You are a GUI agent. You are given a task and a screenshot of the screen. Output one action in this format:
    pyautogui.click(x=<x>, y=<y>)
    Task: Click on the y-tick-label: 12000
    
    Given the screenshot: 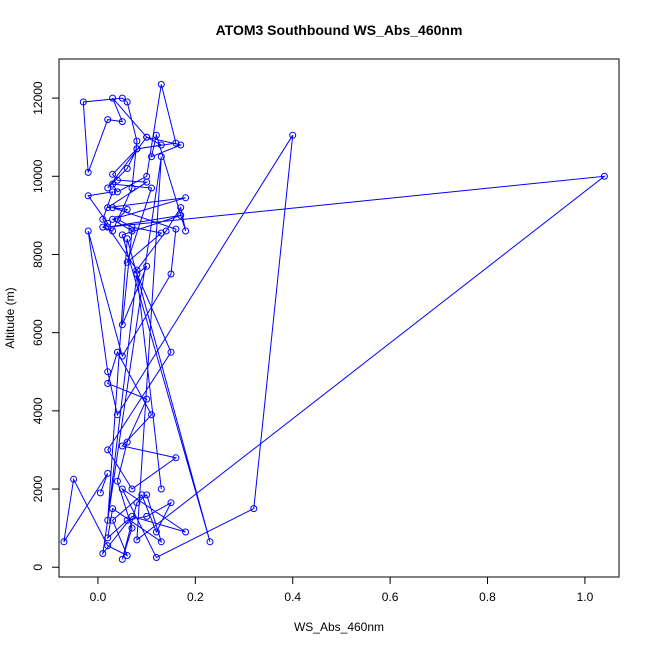 What is the action you would take?
    pyautogui.click(x=38, y=98)
    